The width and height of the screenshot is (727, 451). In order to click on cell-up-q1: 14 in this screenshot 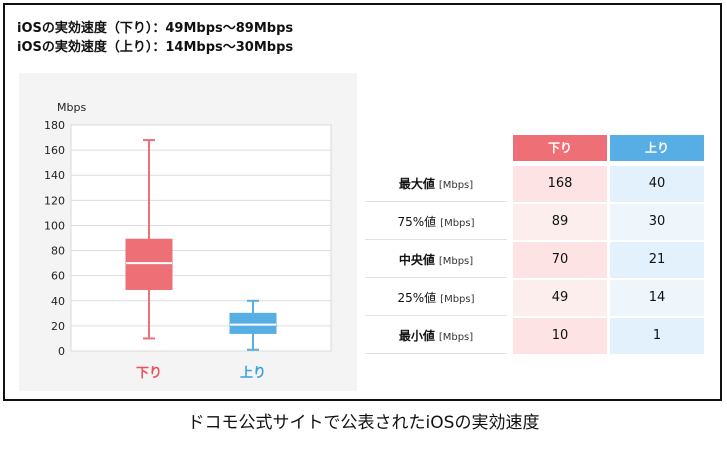, I will do `click(657, 298)`.